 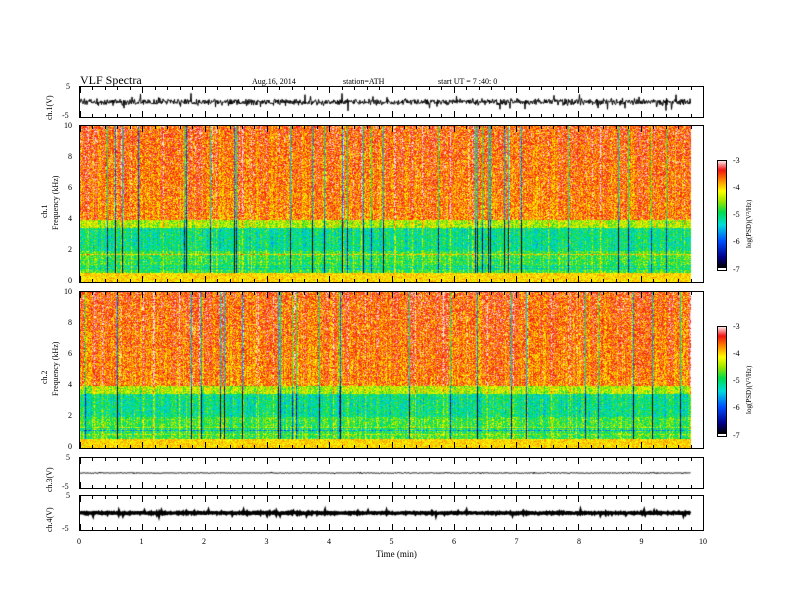 I want to click on ch4-waveform-trace, so click(x=391, y=513).